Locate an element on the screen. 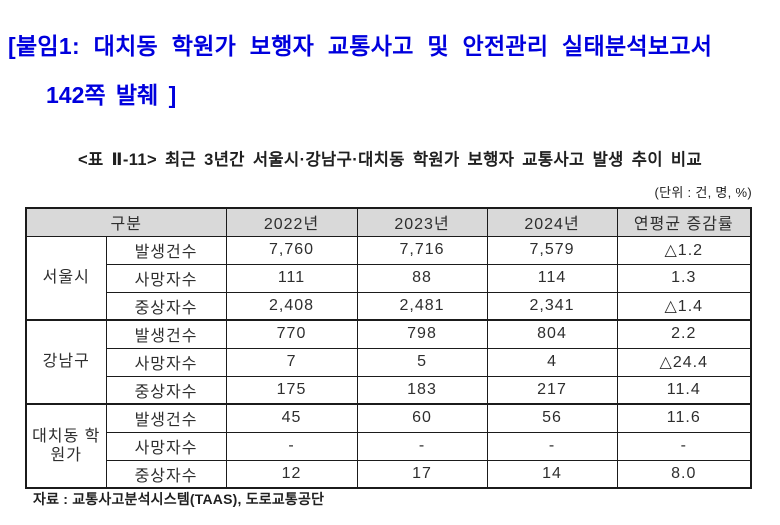 This screenshot has height=525, width=780. header-category: 구분 is located at coordinates (126, 222).